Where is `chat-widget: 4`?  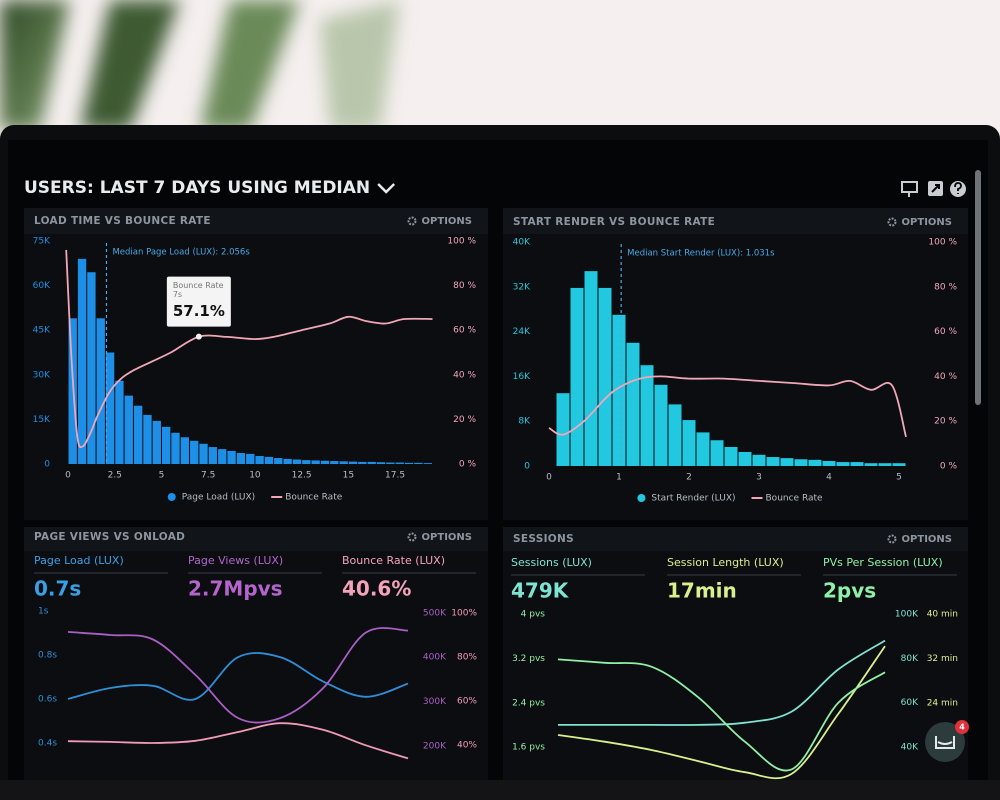 chat-widget: 4 is located at coordinates (947, 741).